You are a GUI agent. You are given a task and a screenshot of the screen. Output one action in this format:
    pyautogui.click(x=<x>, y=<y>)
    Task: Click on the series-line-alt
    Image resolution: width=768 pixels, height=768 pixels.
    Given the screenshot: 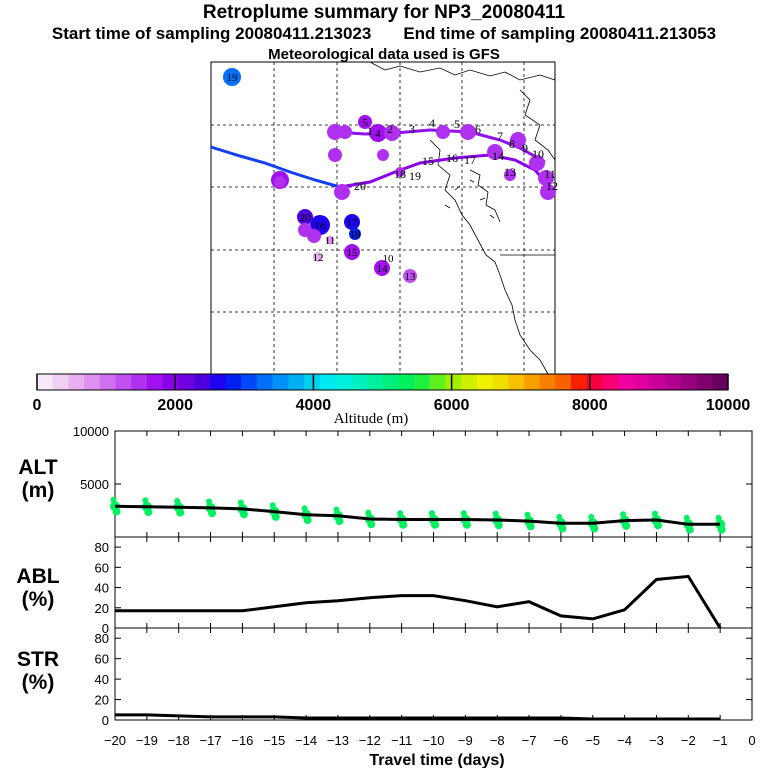 What is the action you would take?
    pyautogui.click(x=417, y=515)
    